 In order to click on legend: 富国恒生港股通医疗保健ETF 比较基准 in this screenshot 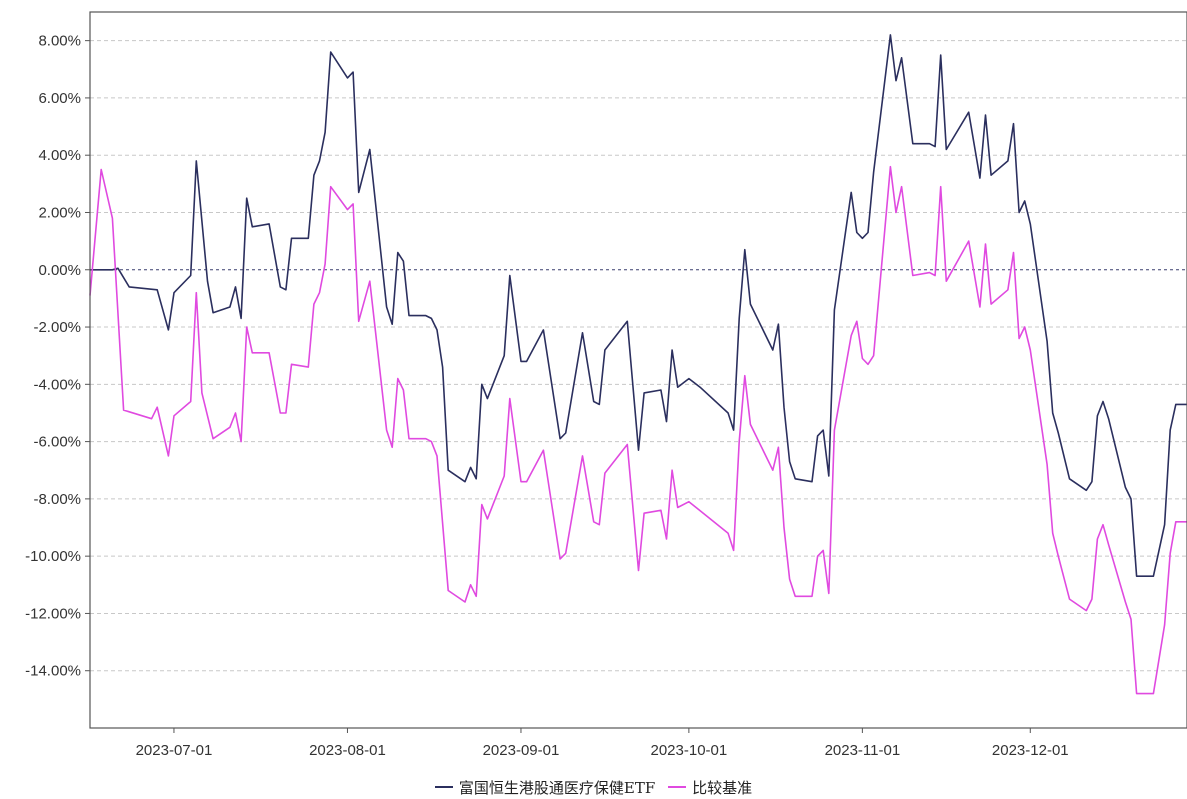, I will do `click(593, 786)`.